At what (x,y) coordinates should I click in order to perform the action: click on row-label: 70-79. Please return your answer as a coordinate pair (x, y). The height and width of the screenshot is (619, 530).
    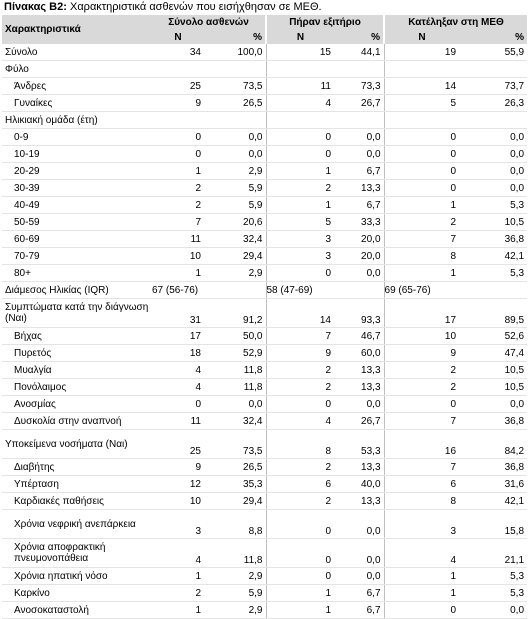
    Looking at the image, I should click on (77, 256).